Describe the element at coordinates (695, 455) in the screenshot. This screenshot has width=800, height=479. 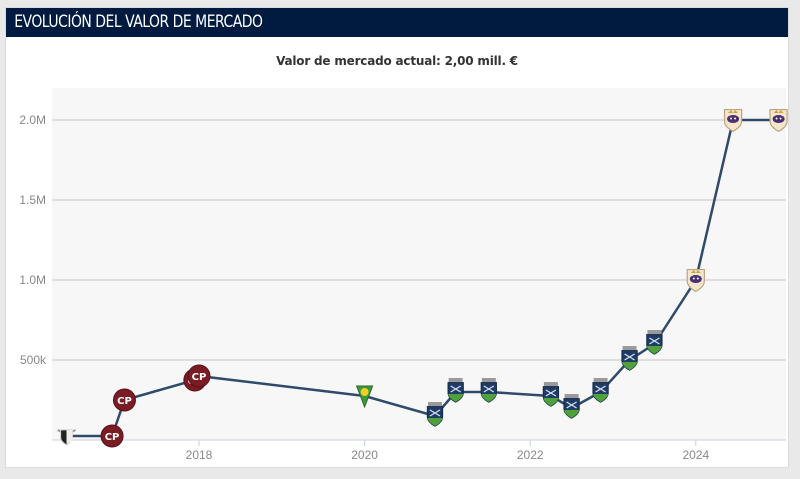
I see `x-tick-label: 2024` at that location.